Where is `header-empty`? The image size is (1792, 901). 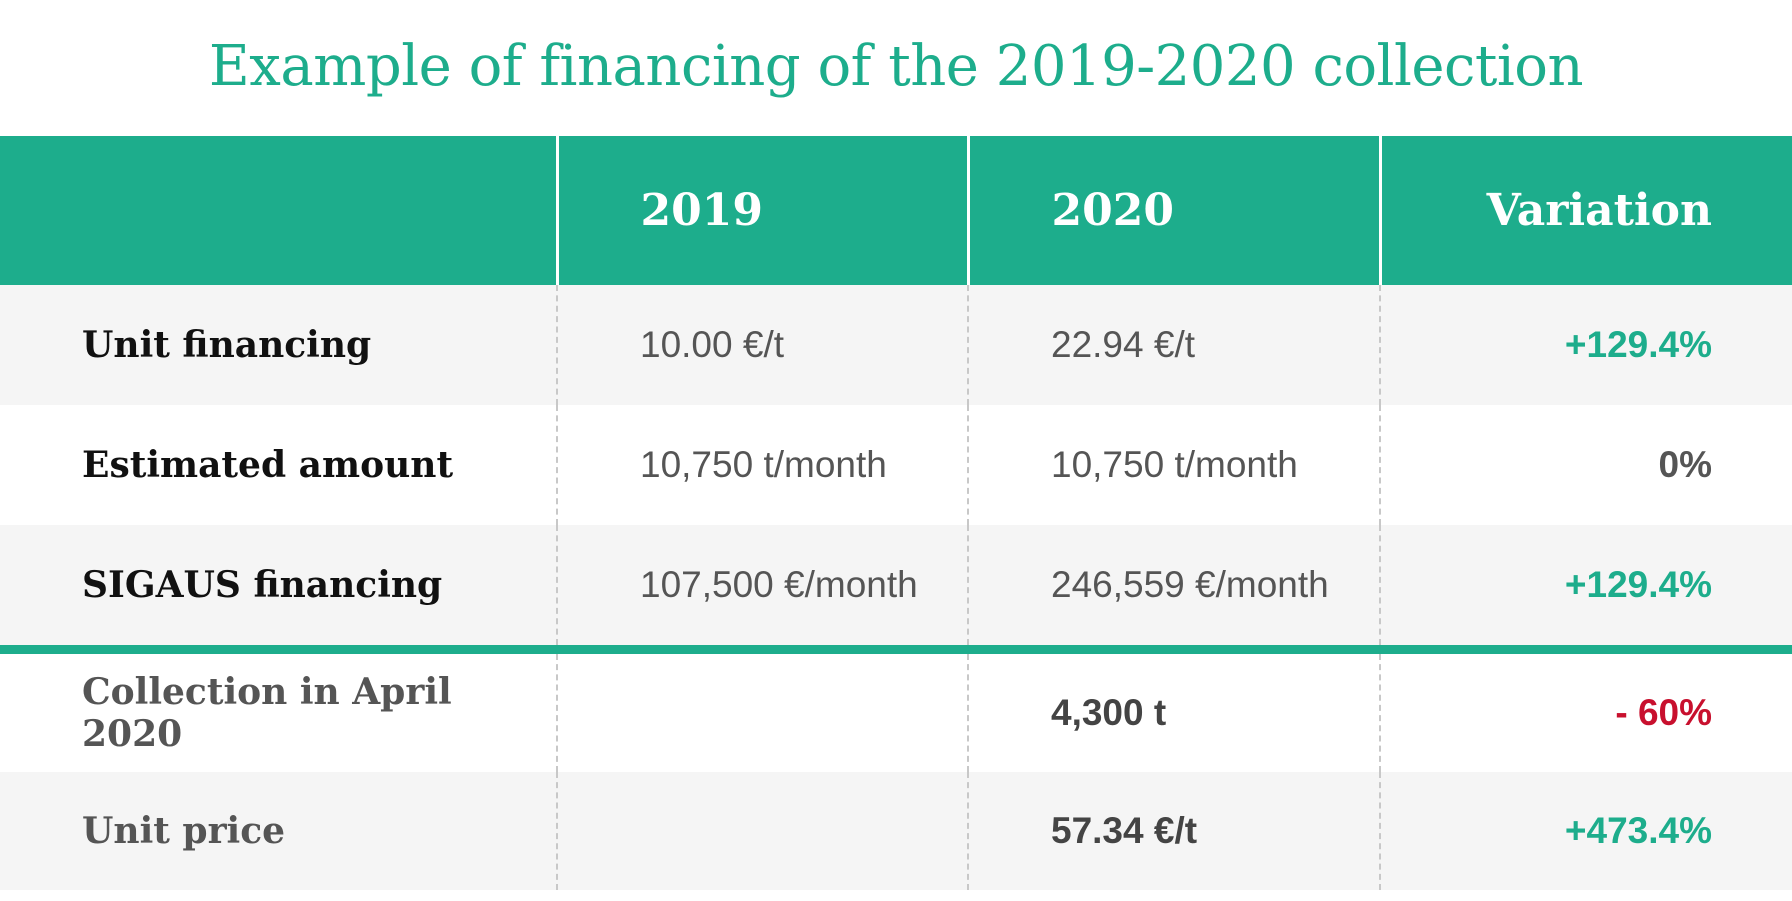
header-empty is located at coordinates (278, 210).